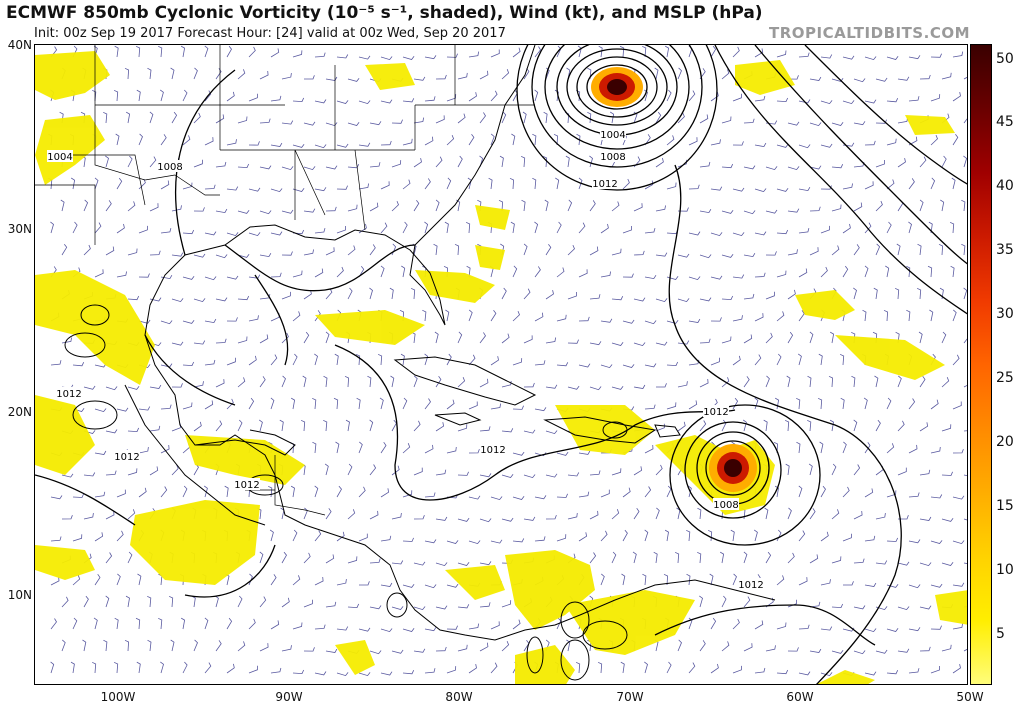 The image size is (1024, 706). I want to click on colorbar-tick: 5, so click(1000, 634).